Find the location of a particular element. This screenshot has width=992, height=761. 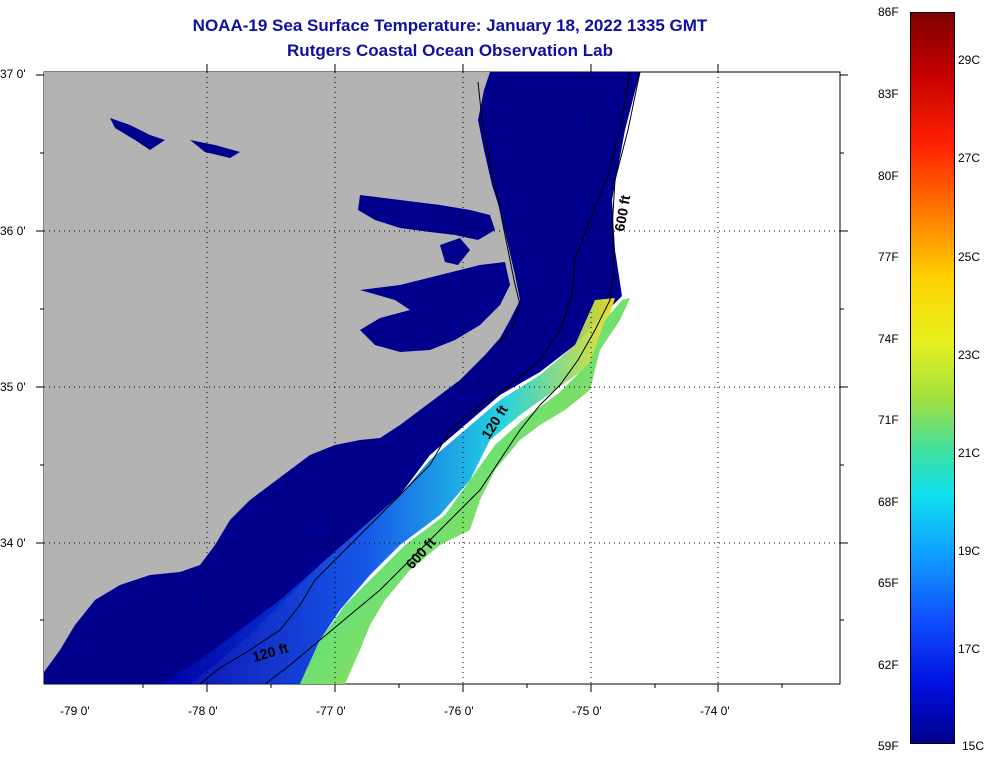

lon-label-75: -75 0' is located at coordinates (587, 711).